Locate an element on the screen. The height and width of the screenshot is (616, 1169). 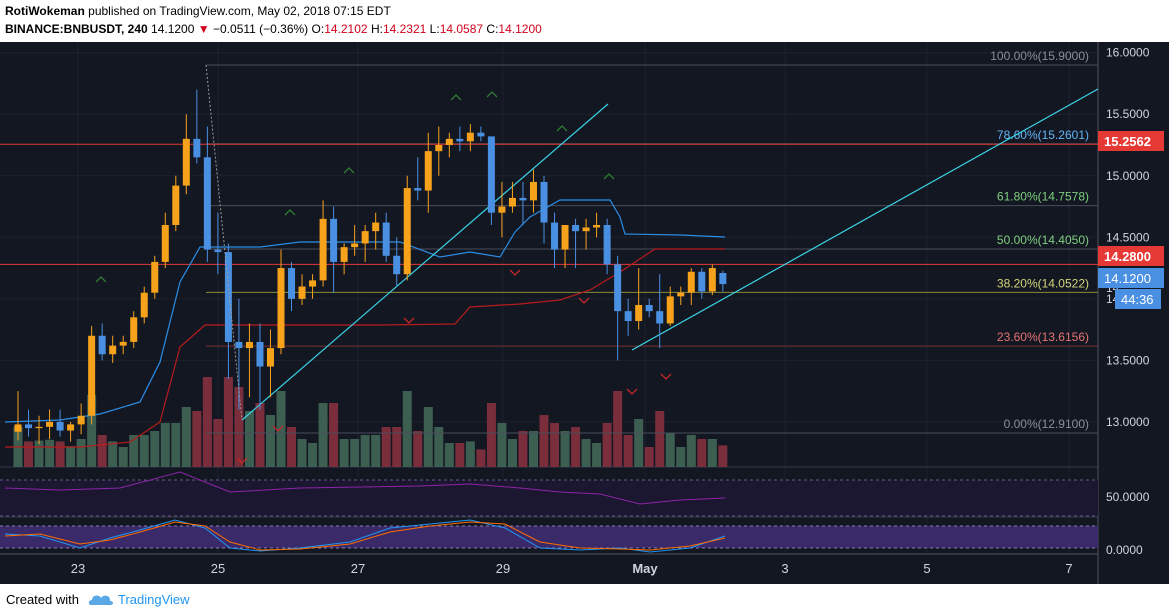
current-price-text: 14.1200 is located at coordinates (1127, 278).